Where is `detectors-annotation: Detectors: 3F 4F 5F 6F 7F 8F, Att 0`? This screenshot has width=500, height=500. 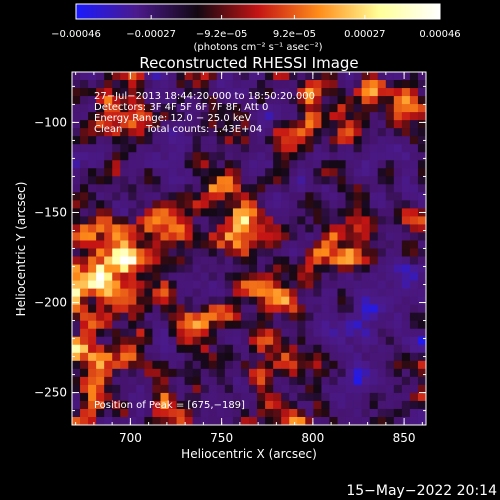 detectors-annotation: Detectors: 3F 4F 5F 6F 7F 8F, Att 0 is located at coordinates (181, 107).